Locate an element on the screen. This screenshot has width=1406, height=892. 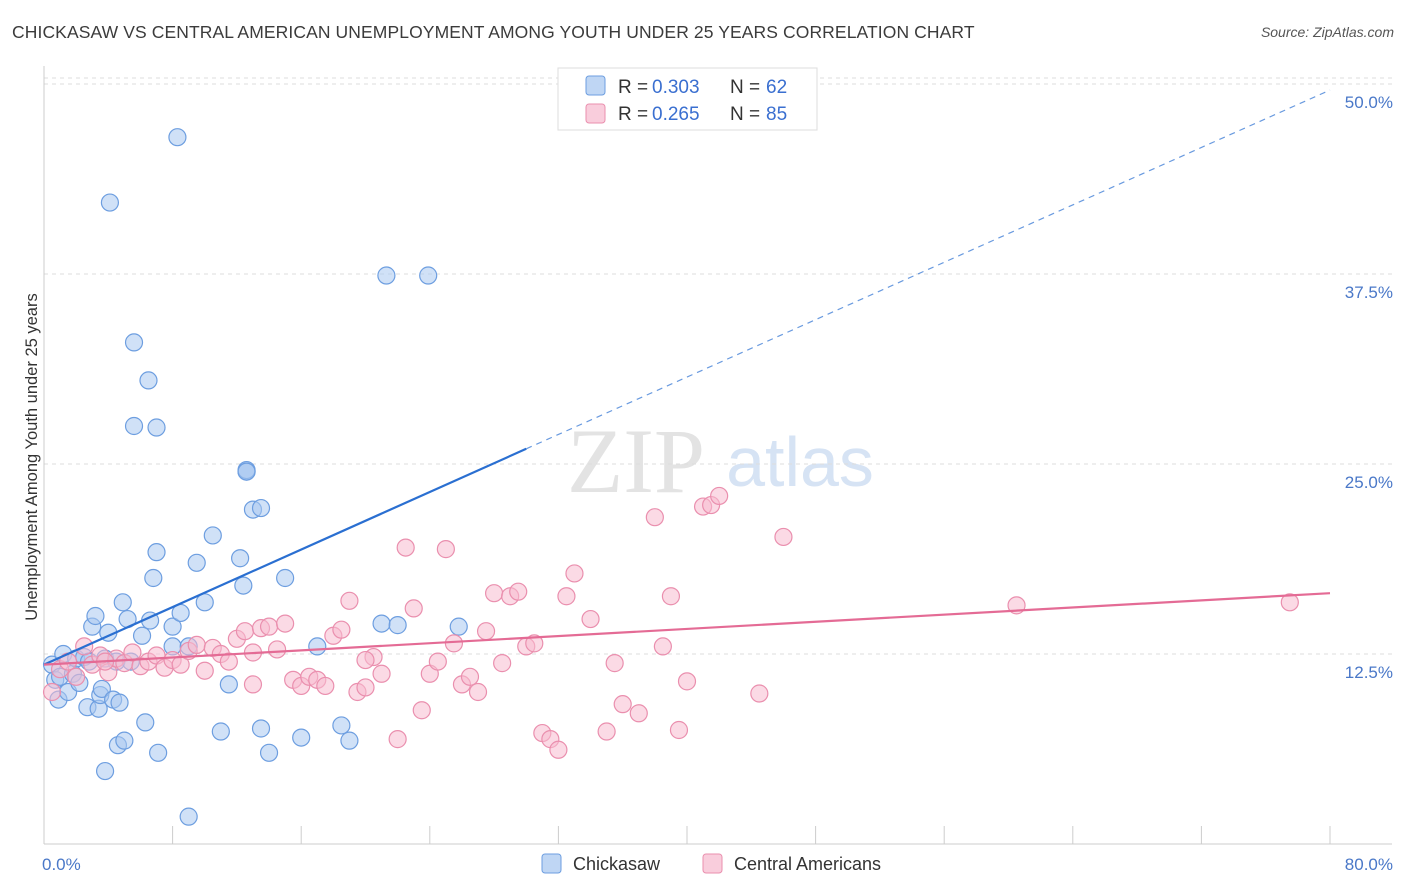
watermark-atlas: atlas is located at coordinates (800, 462).